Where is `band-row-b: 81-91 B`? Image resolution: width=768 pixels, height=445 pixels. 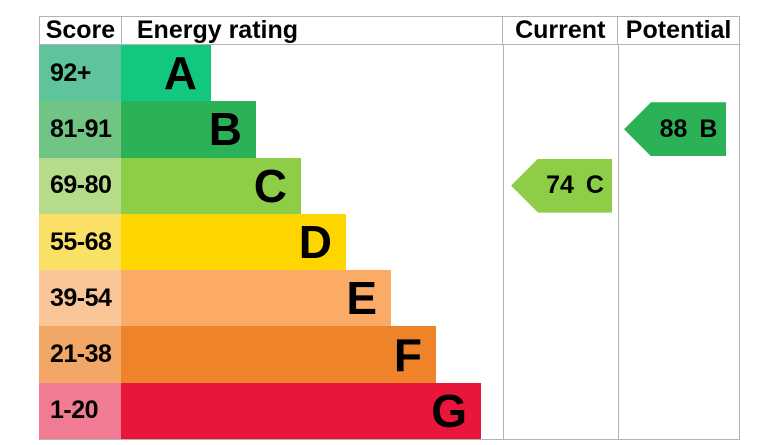 band-row-b: 81-91 B is located at coordinates (389, 129).